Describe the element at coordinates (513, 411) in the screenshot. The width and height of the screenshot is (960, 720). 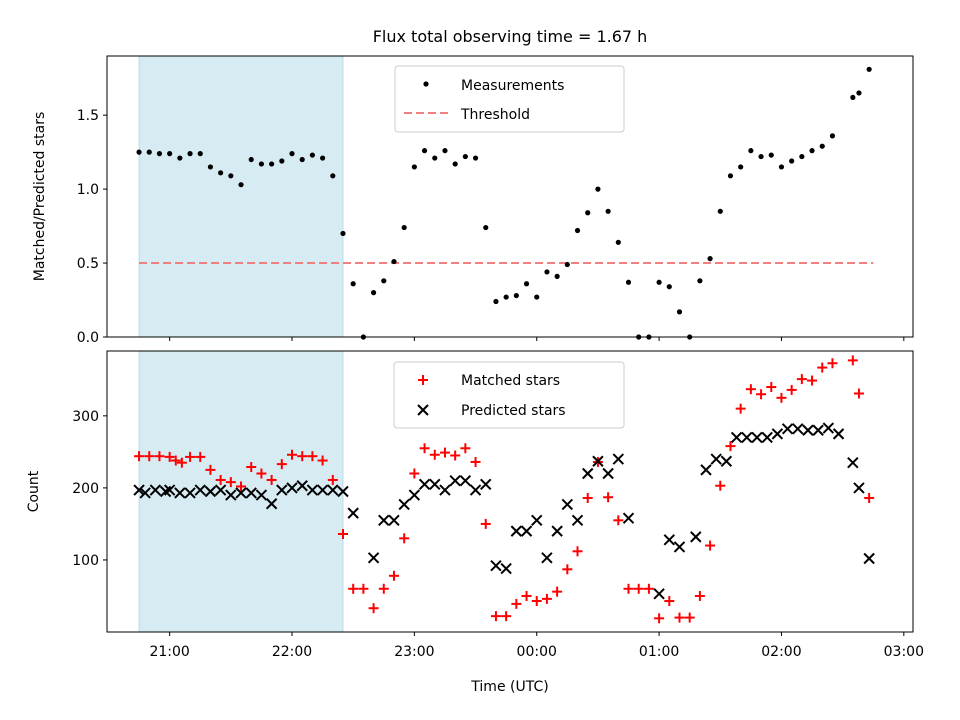
I see `legend-predicted-label: Predicted stars` at that location.